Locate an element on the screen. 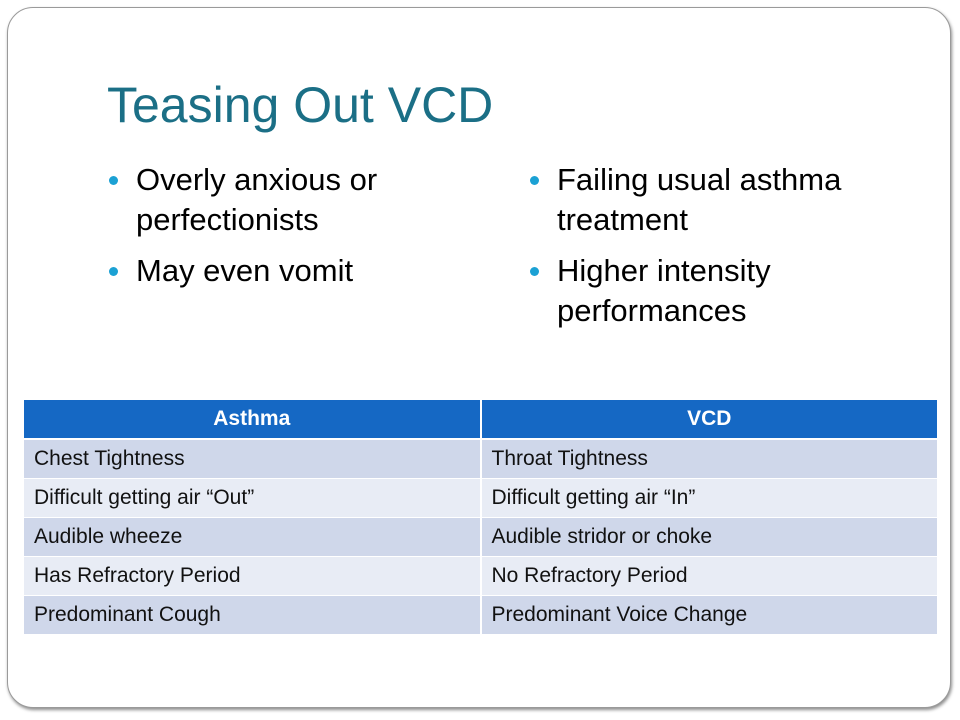 The width and height of the screenshot is (960, 720). bullet-item: Higher intensity performances is located at coordinates (728, 291).